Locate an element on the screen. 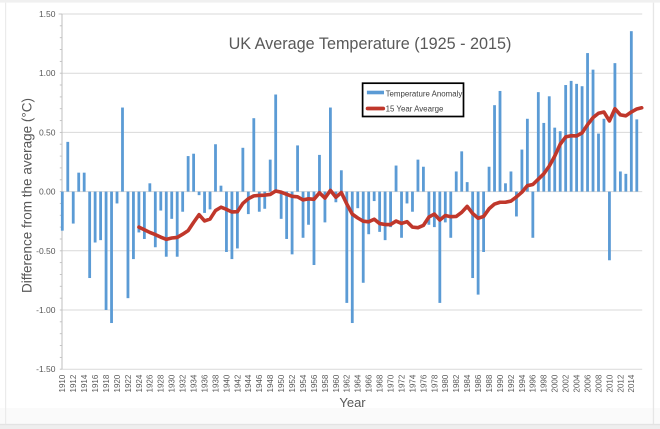 The height and width of the screenshot is (429, 660). svg-text: 1932 is located at coordinates (183, 383).